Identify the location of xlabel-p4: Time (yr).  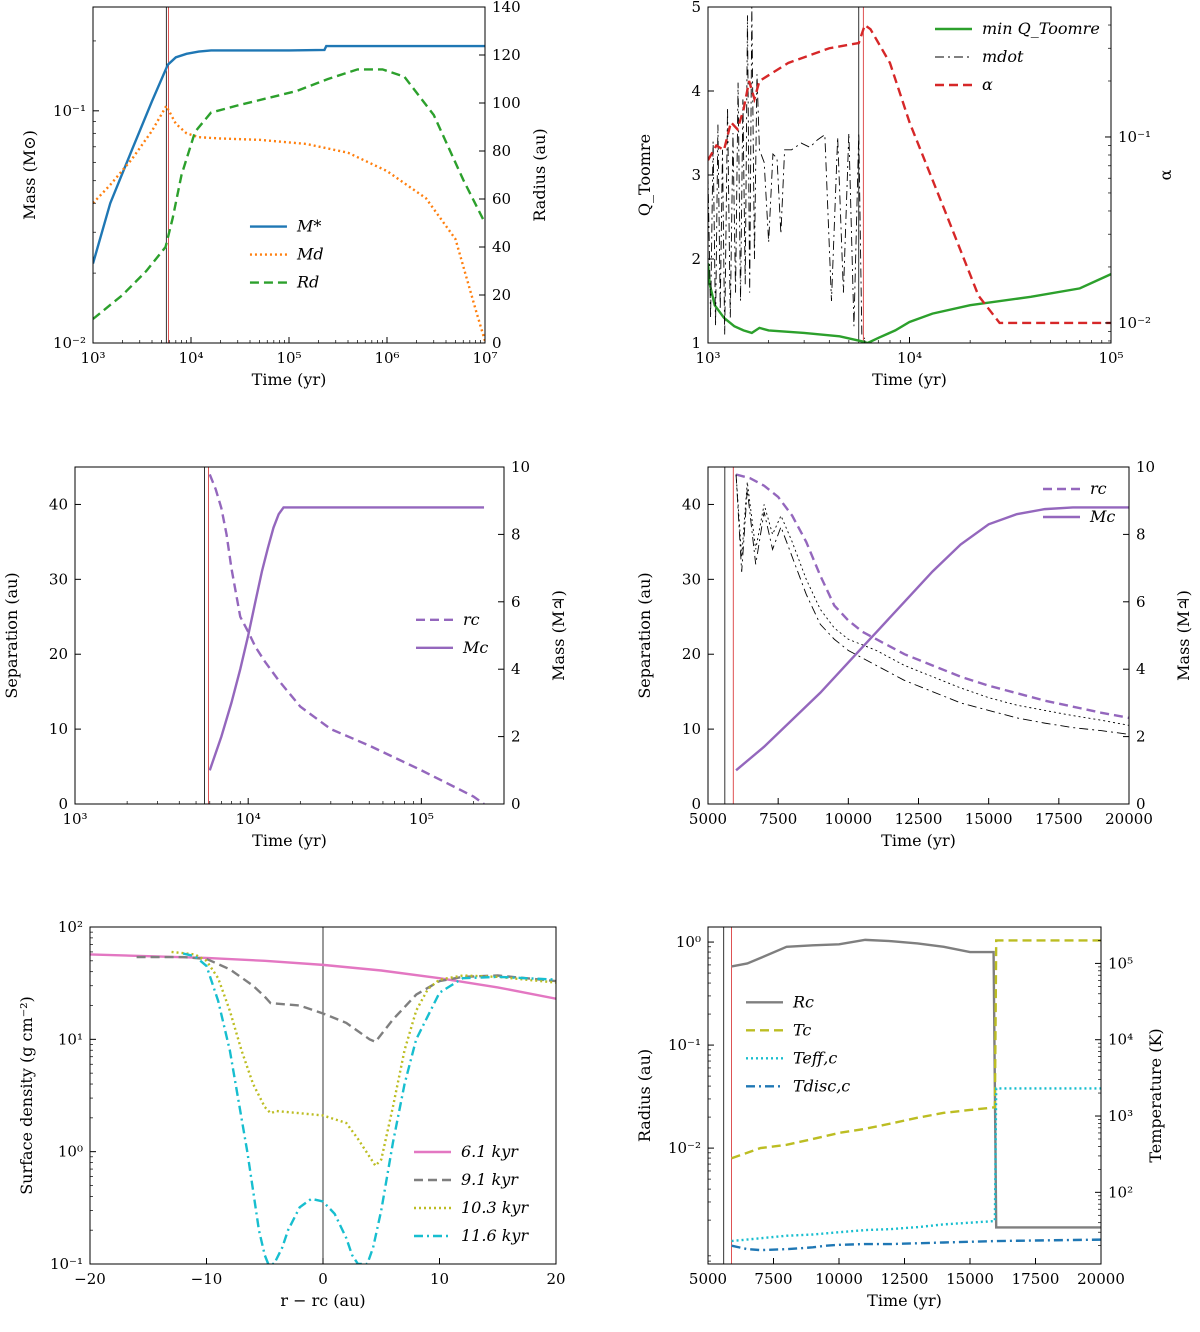
(918, 840).